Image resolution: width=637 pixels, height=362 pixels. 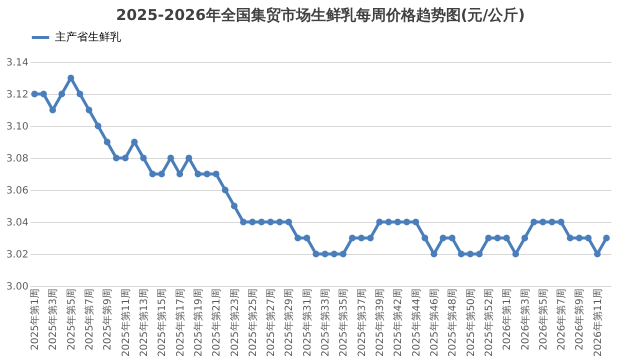 What do you see at coordinates (562, 319) in the screenshot?
I see `x-tick-label: 2026年第7周` at bounding box center [562, 319].